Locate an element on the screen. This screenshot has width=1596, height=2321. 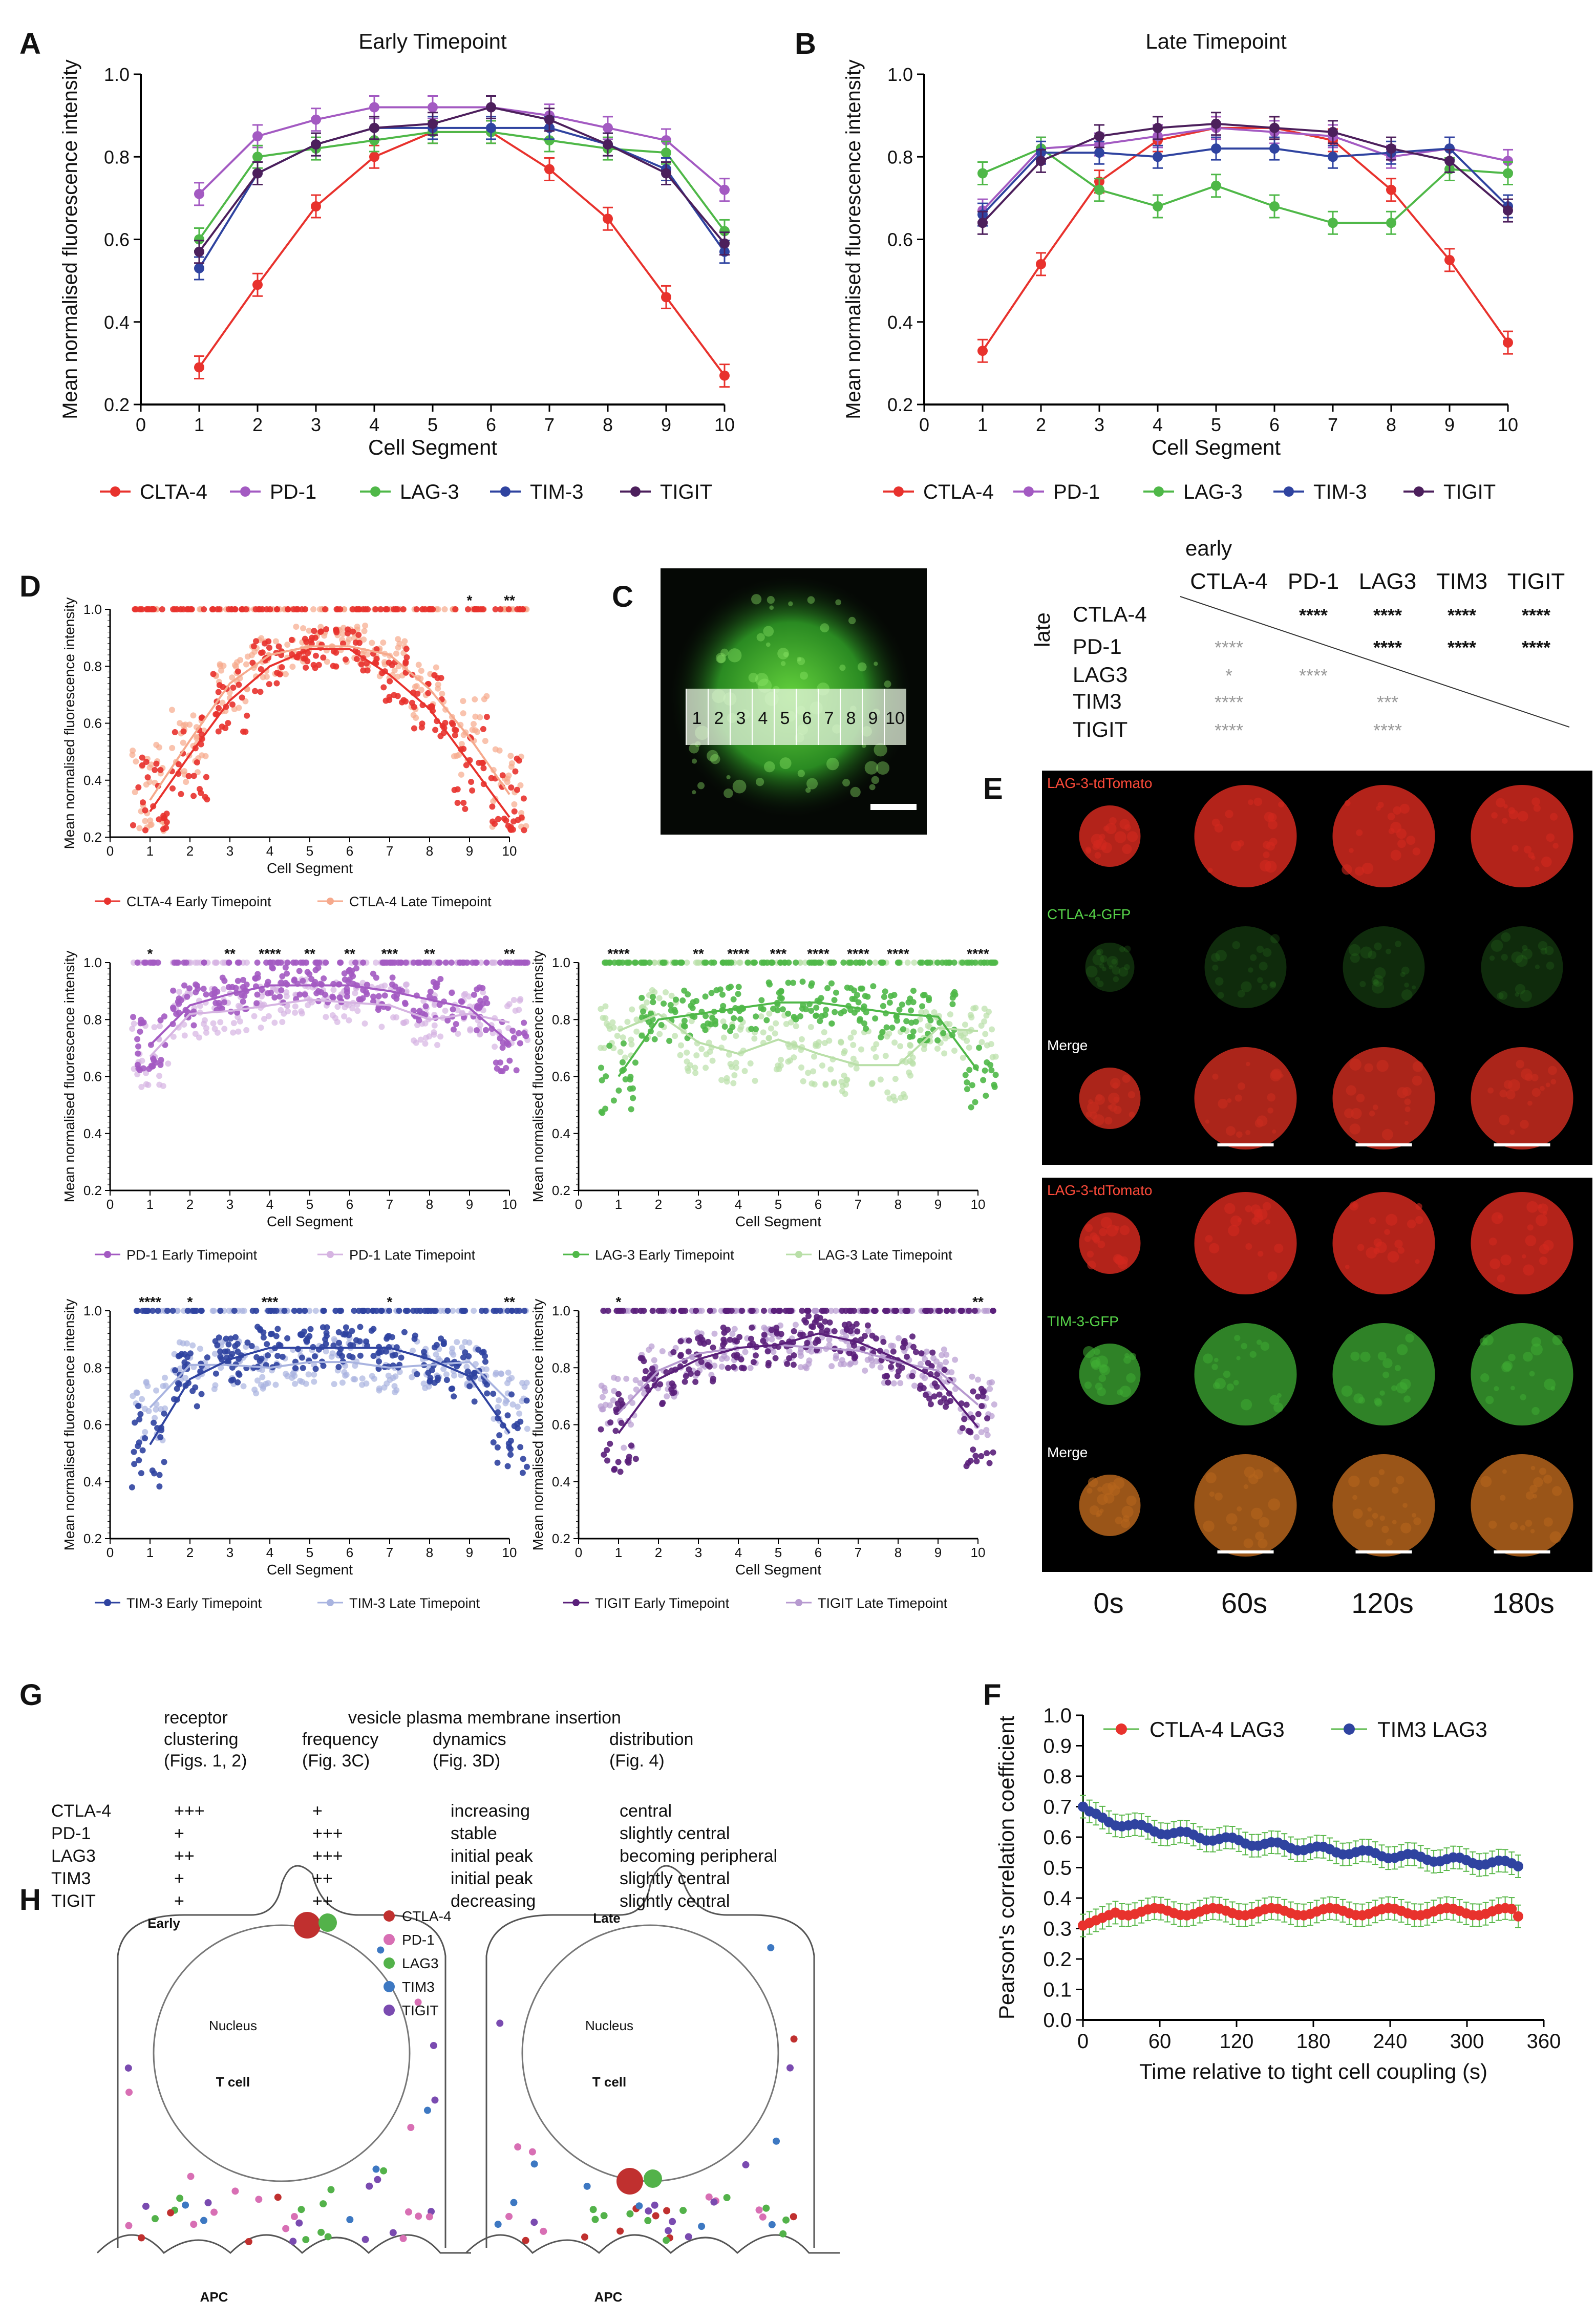
x-tick-label: 6 is located at coordinates (349, 1552).